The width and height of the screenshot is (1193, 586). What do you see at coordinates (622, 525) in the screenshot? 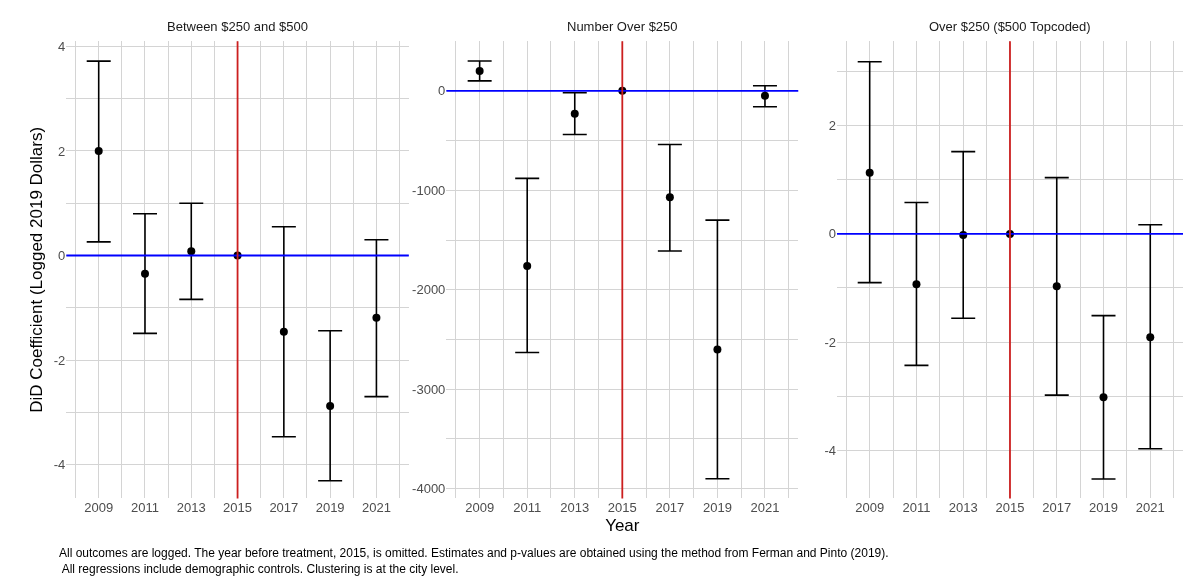
I see `x-axis-title: Year` at bounding box center [622, 525].